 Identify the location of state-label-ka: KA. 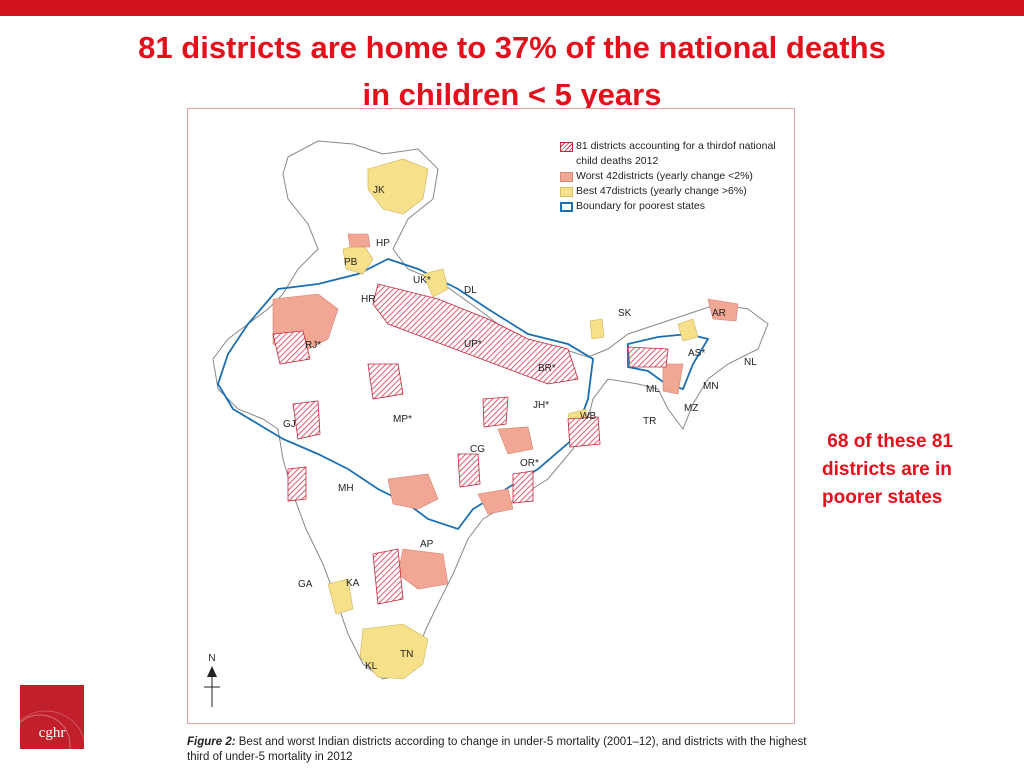
(353, 583).